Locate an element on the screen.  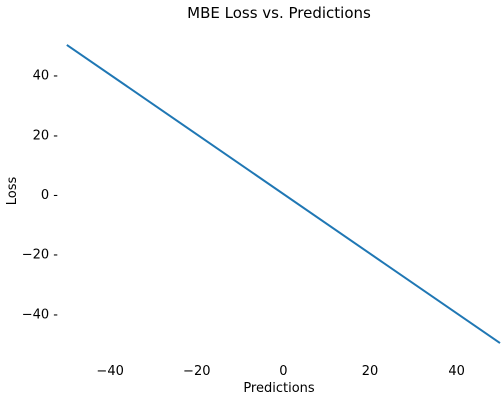
x-axis-label: Predictions is located at coordinates (279, 388).